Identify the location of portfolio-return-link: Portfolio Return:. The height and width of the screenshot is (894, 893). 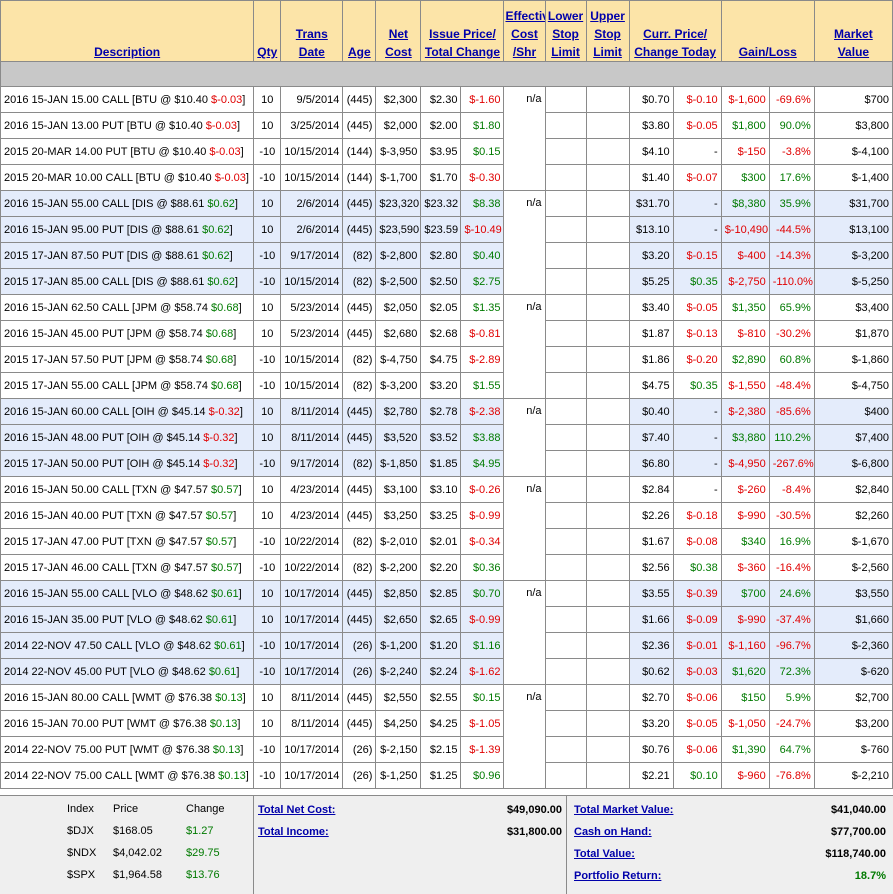
(618, 876).